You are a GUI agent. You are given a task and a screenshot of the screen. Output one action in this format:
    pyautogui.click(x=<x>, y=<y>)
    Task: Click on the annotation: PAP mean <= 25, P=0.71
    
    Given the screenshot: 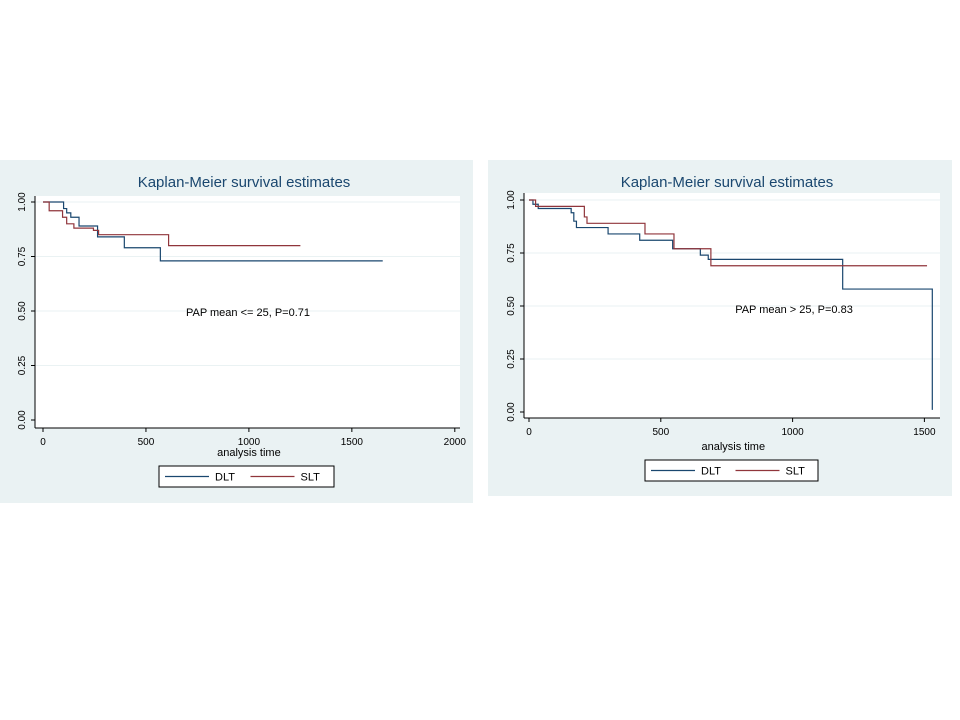 What is the action you would take?
    pyautogui.click(x=248, y=313)
    